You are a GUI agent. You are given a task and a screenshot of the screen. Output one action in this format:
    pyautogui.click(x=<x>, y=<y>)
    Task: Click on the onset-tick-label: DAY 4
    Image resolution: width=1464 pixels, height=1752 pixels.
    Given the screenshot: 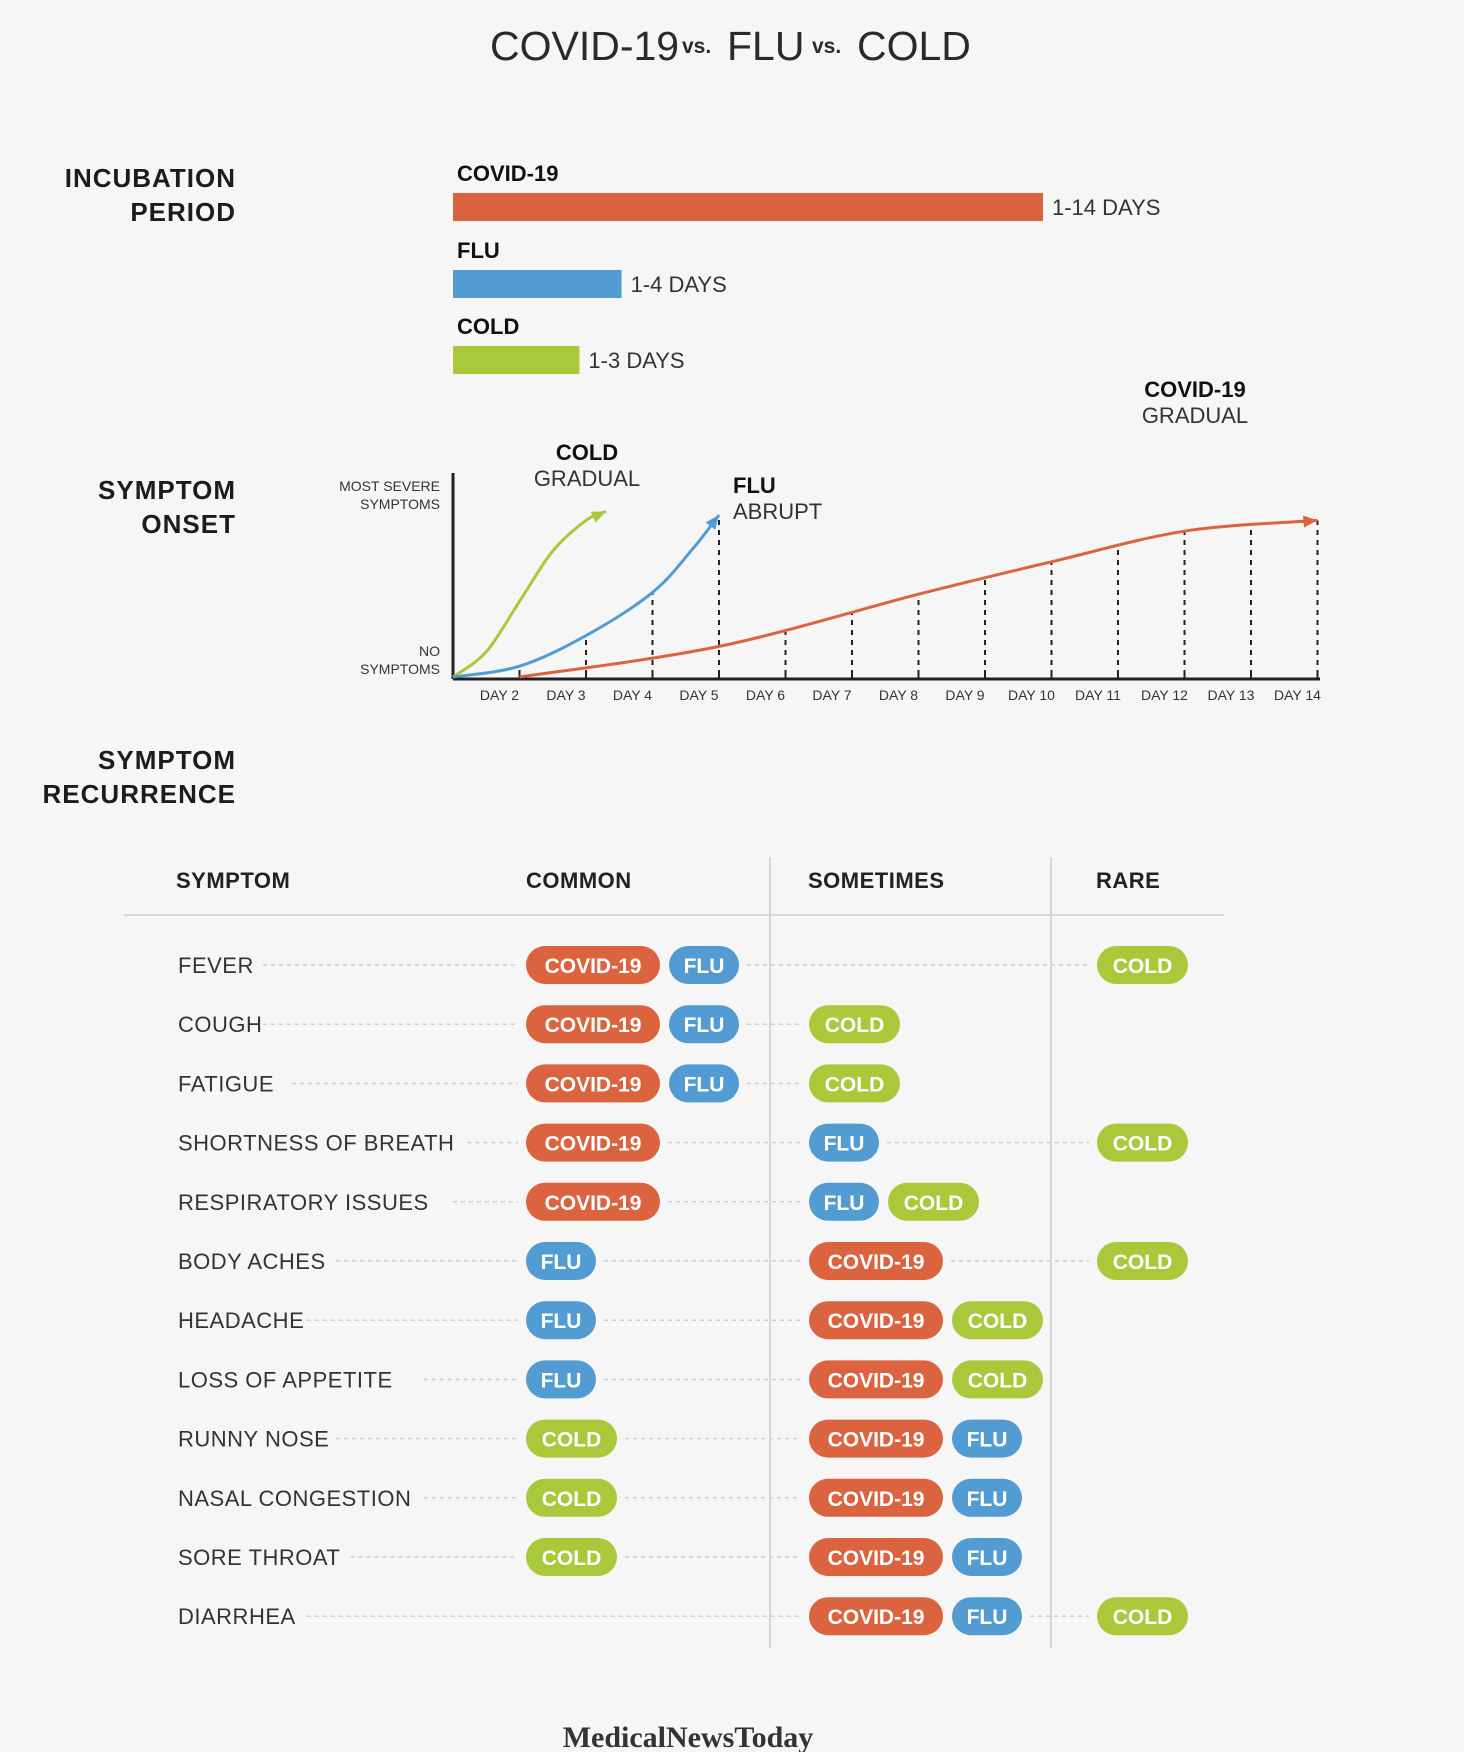 What is the action you would take?
    pyautogui.click(x=632, y=695)
    